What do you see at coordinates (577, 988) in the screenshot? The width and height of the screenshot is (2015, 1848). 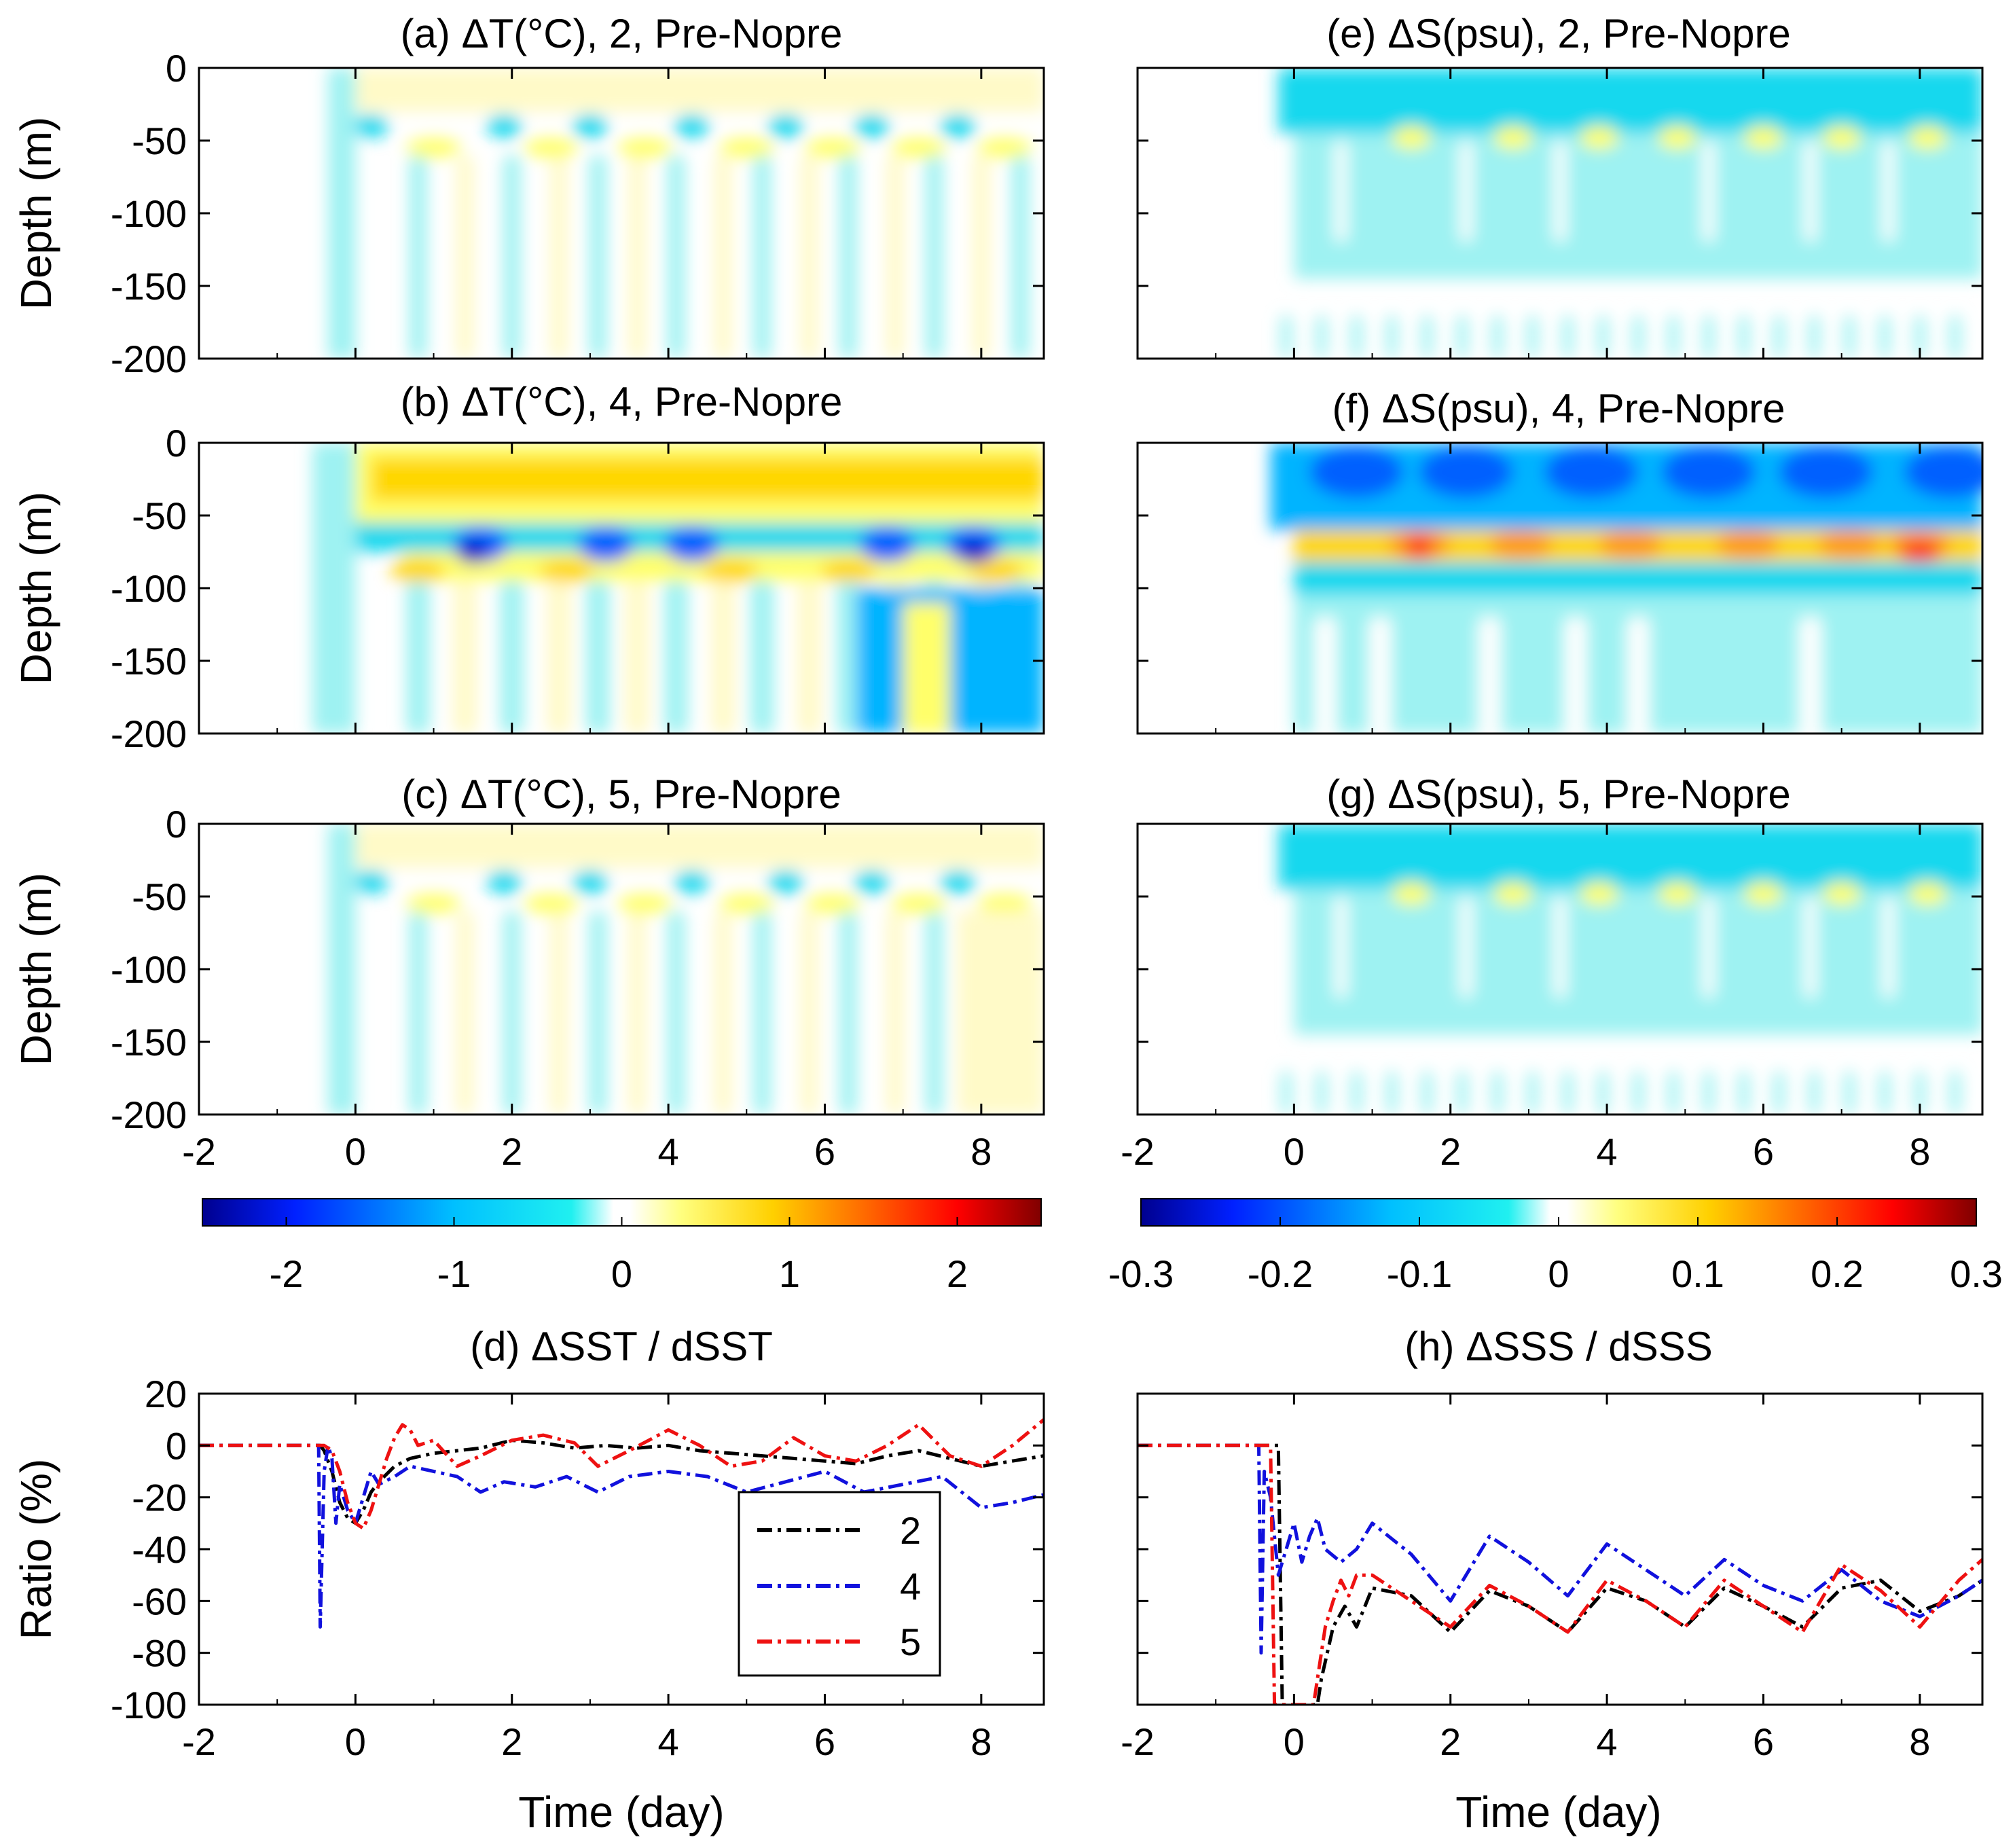 I see `panel-c-axes: -2 0 2 4 6 8 0 -50 -100 -150 -200` at bounding box center [577, 988].